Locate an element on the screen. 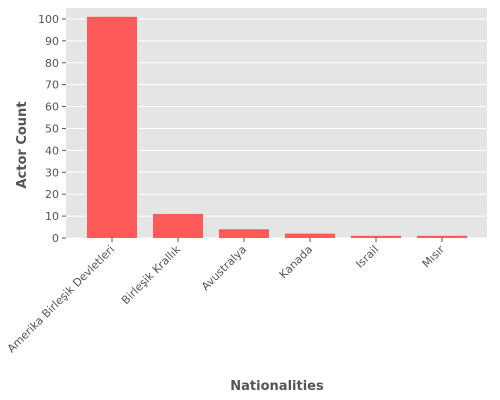  y-tick-label: 80 is located at coordinates (52, 63).